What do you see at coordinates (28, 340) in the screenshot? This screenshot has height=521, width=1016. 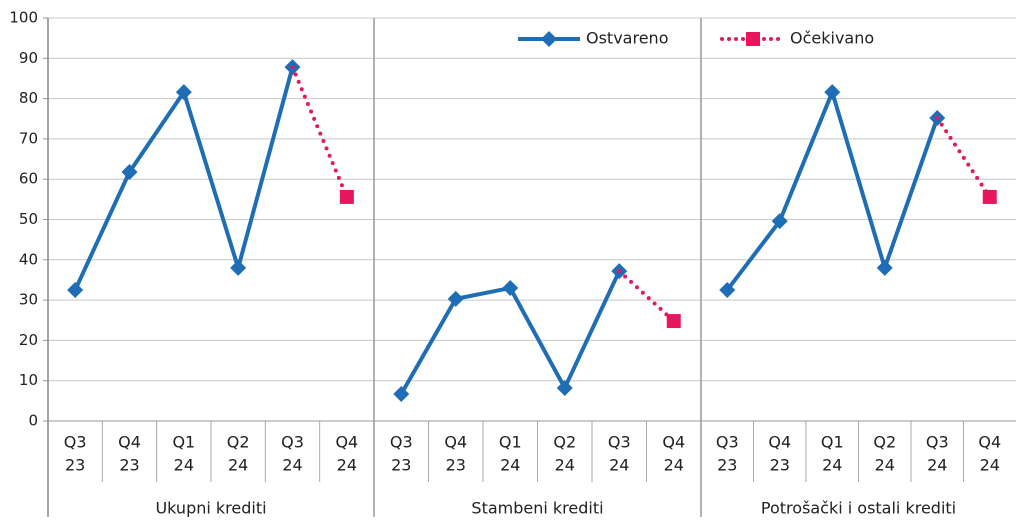 I see `y-tick-label: 20` at bounding box center [28, 340].